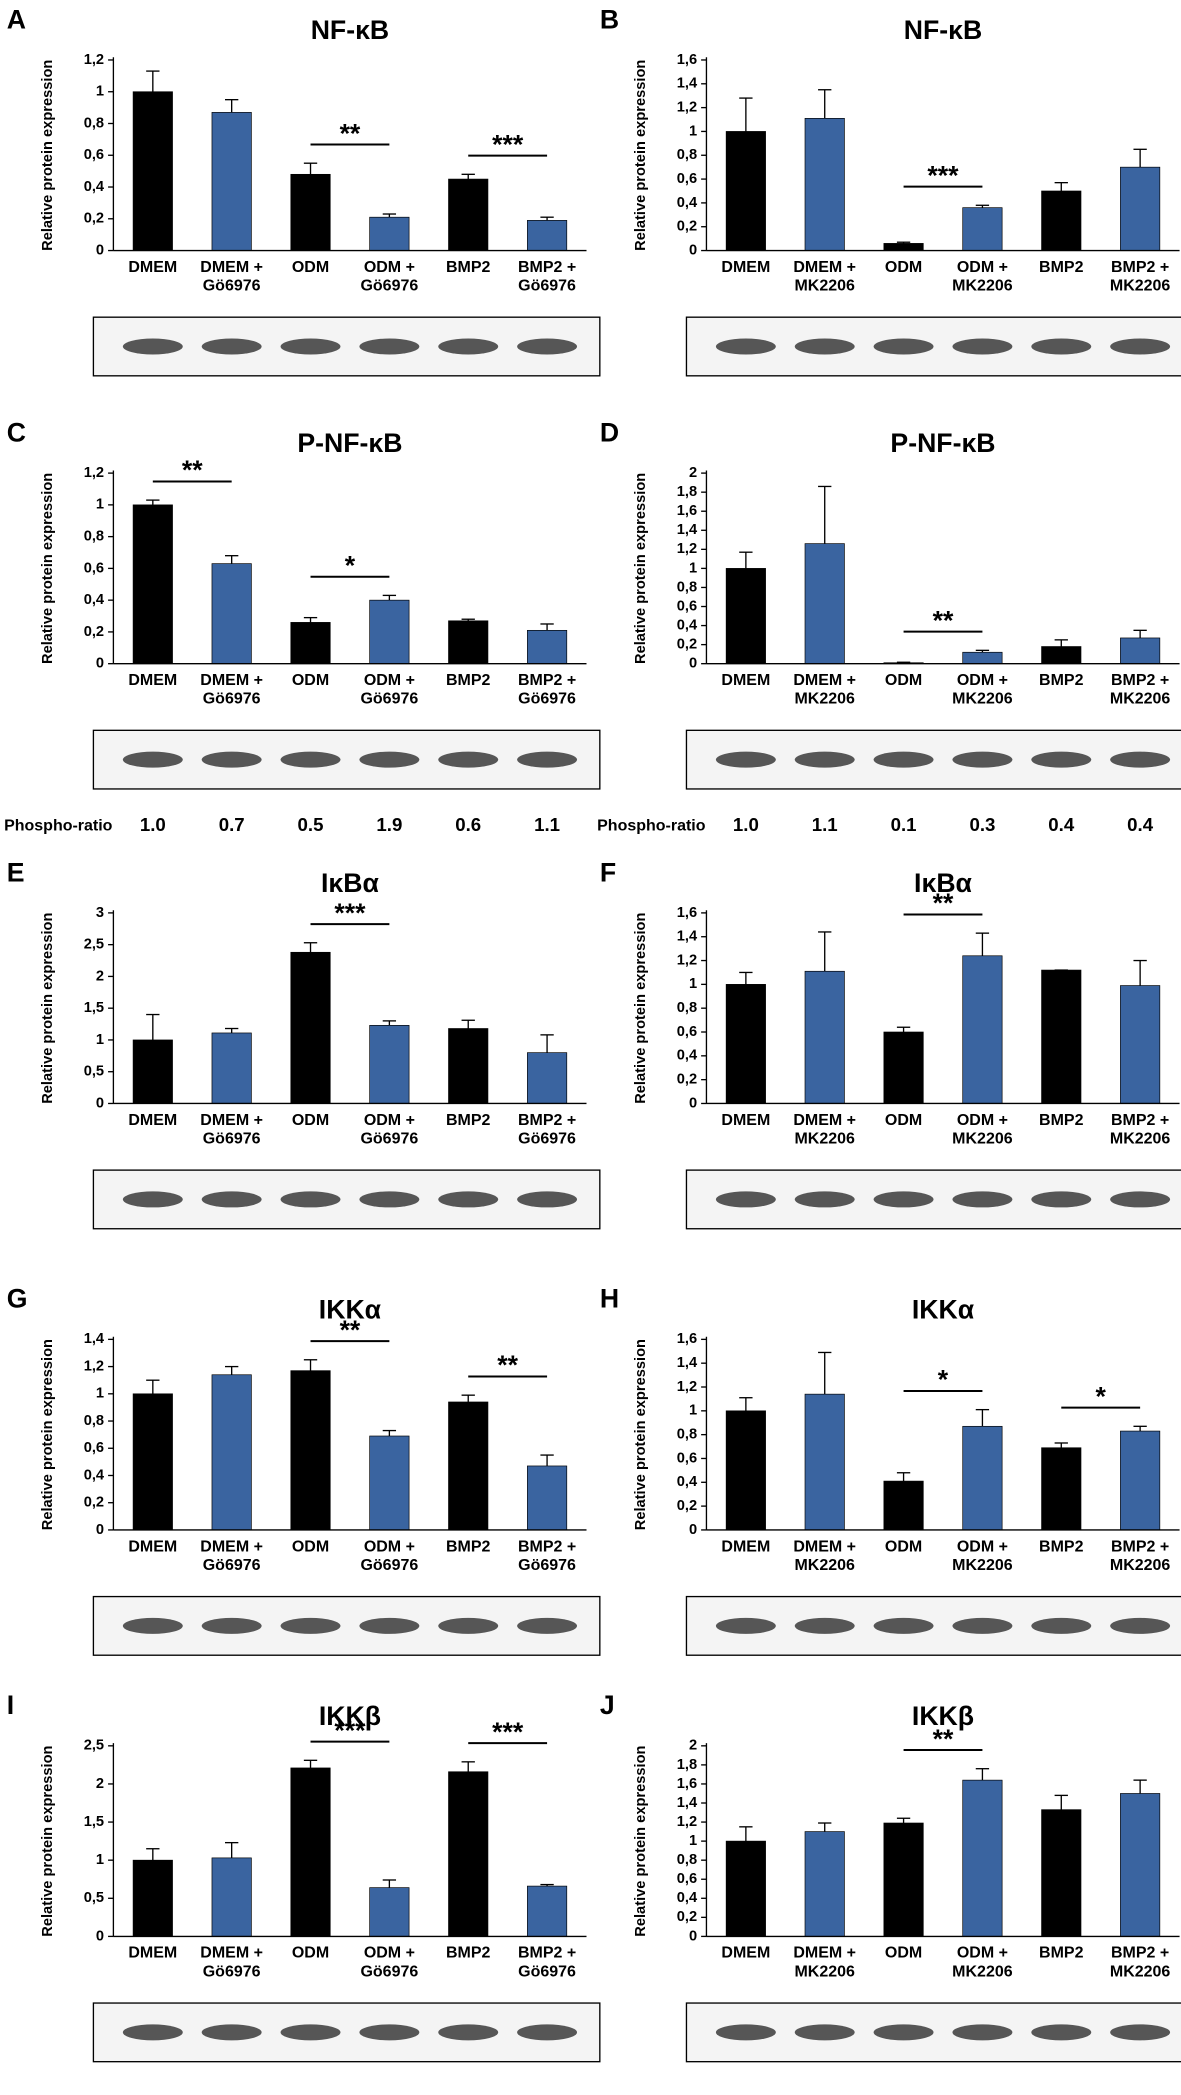  Describe the element at coordinates (16, 433) in the screenshot. I see `panel-letter: C` at that location.